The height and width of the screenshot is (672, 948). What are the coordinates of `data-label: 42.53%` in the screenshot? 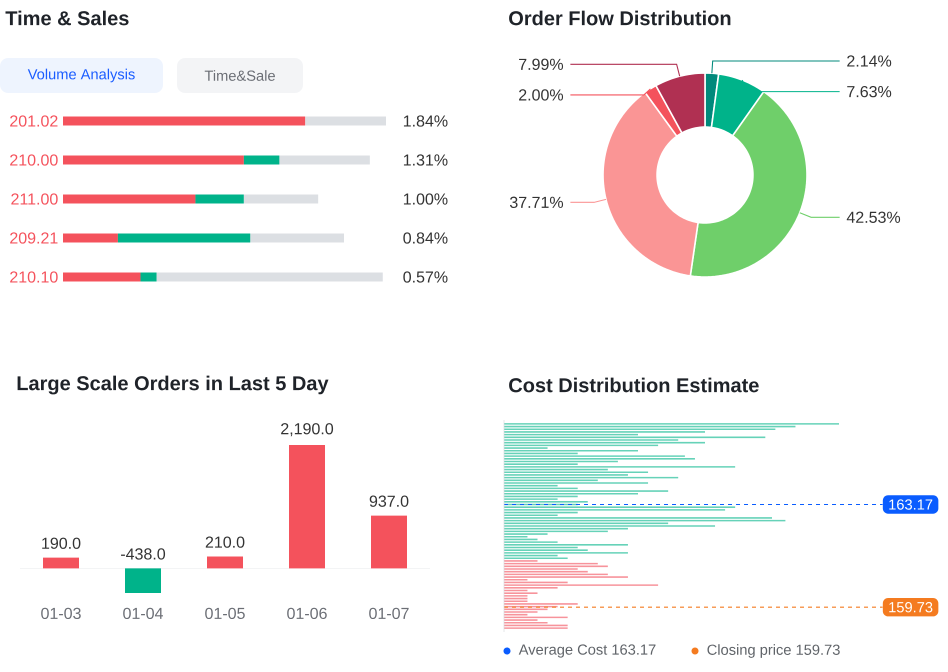 It's located at (873, 217).